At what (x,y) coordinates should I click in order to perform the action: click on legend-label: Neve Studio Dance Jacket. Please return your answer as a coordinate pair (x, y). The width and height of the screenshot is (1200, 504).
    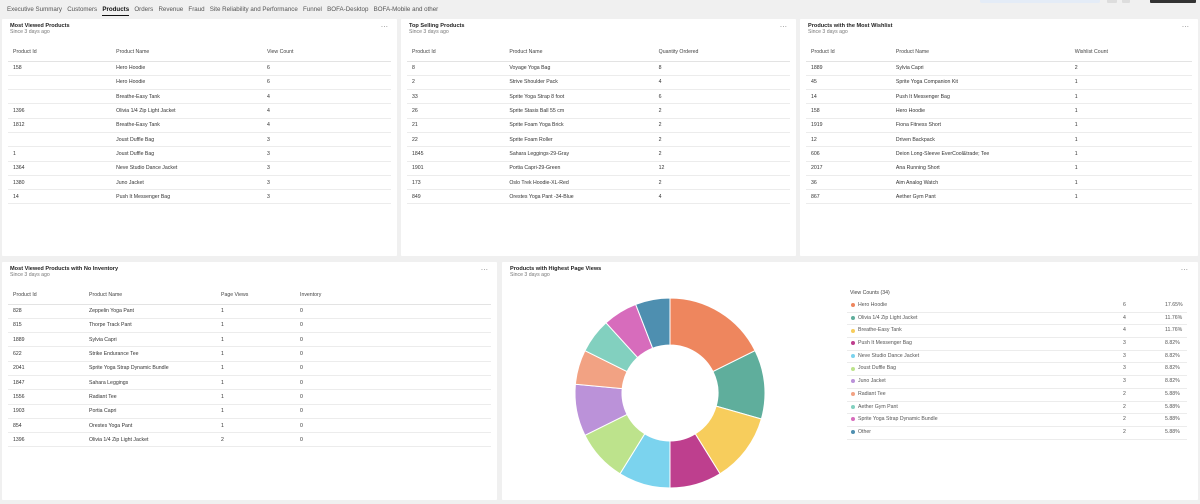
    Looking at the image, I should click on (889, 355).